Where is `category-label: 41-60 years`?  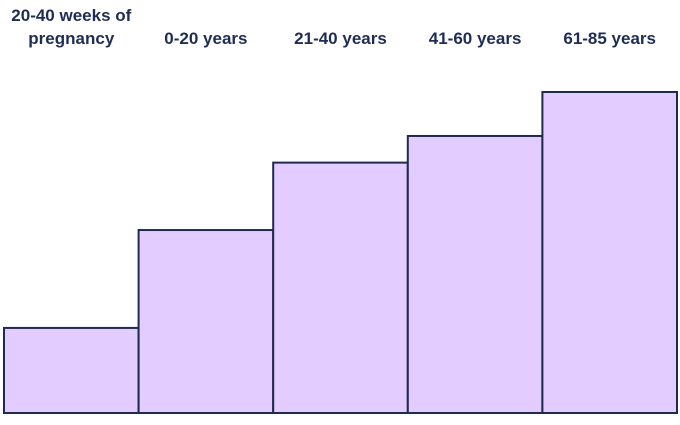
category-label: 41-60 years is located at coordinates (475, 38).